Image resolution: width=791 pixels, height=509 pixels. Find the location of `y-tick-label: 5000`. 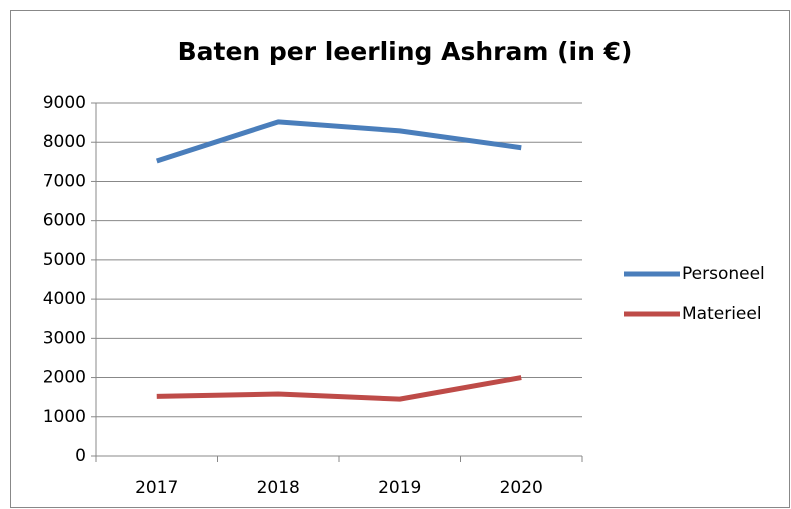

y-tick-label: 5000 is located at coordinates (64, 260).